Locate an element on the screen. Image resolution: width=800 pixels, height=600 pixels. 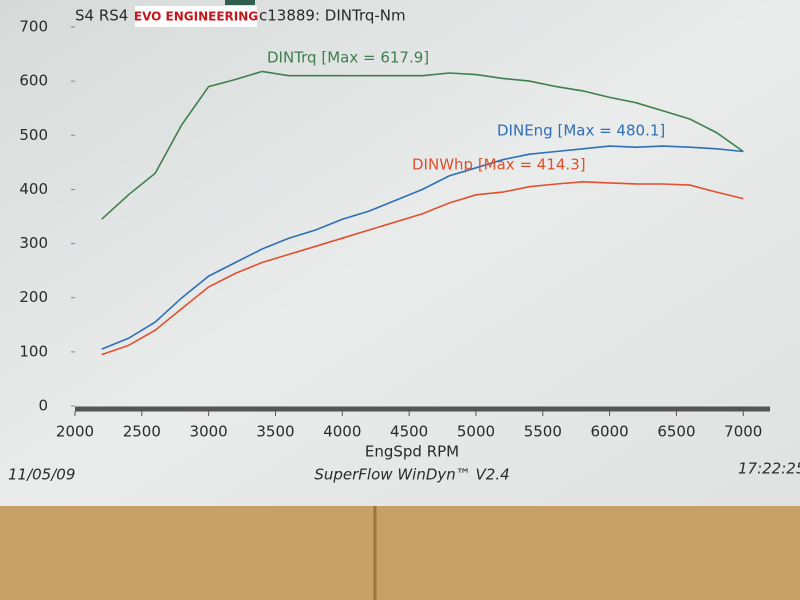
footer-software: SuperFlow WinDyn™ V2.4 is located at coordinates (411, 475).